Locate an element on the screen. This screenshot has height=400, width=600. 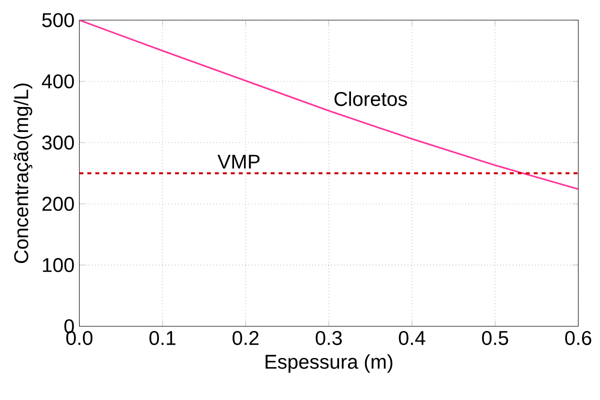
x-axis-title: Espessura (m) is located at coordinates (329, 363).